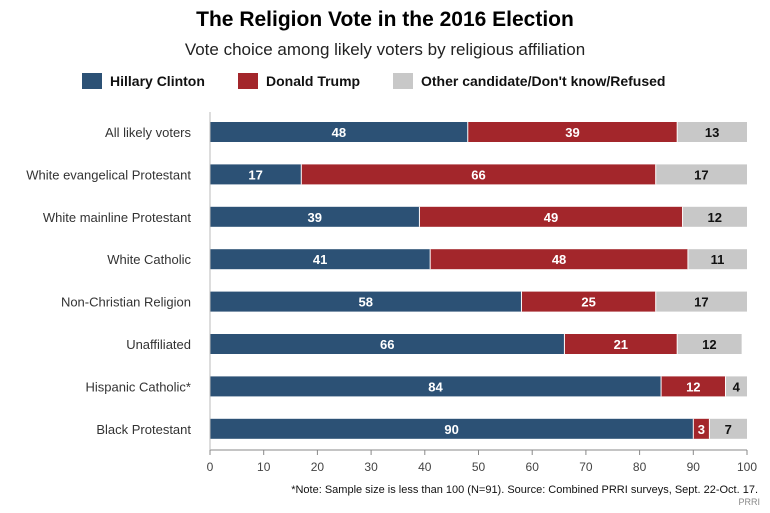 Image resolution: width=770 pixels, height=513 pixels. I want to click on data-label-hillary-clinton: 48, so click(339, 132).